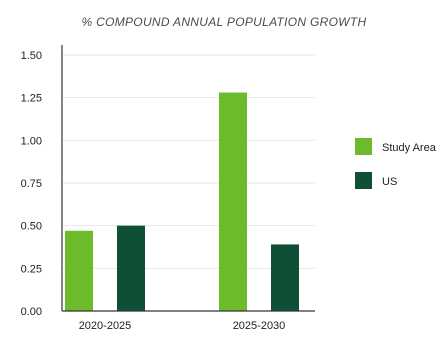  What do you see at coordinates (396, 163) in the screenshot?
I see `legend: Study Area US` at bounding box center [396, 163].